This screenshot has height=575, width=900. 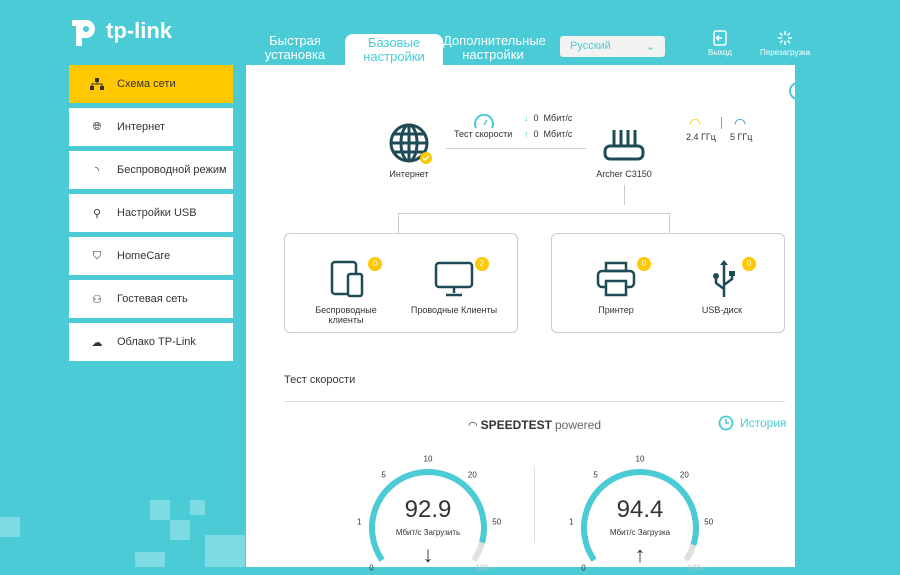 What do you see at coordinates (785, 38) in the screenshot?
I see `reboot-icon` at bounding box center [785, 38].